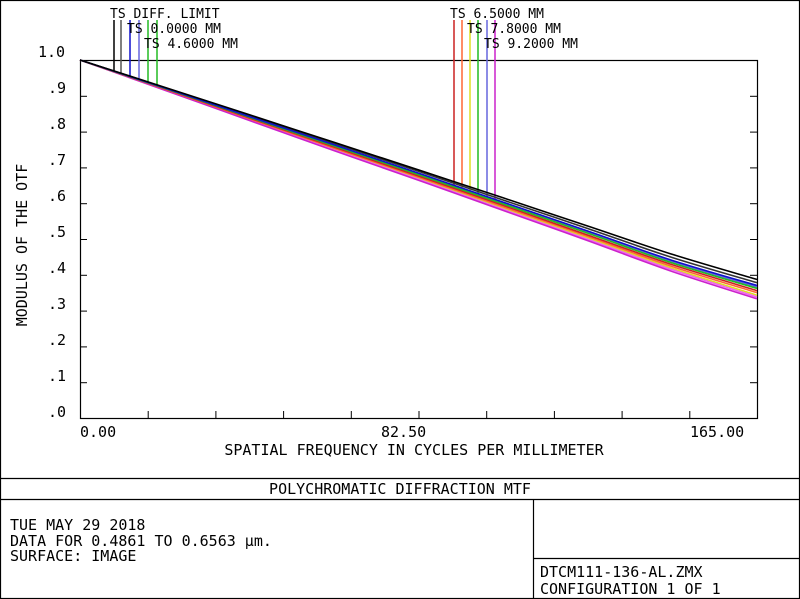 The height and width of the screenshot is (599, 800). What do you see at coordinates (57, 160) in the screenshot?
I see `y-tick-label: .7` at bounding box center [57, 160].